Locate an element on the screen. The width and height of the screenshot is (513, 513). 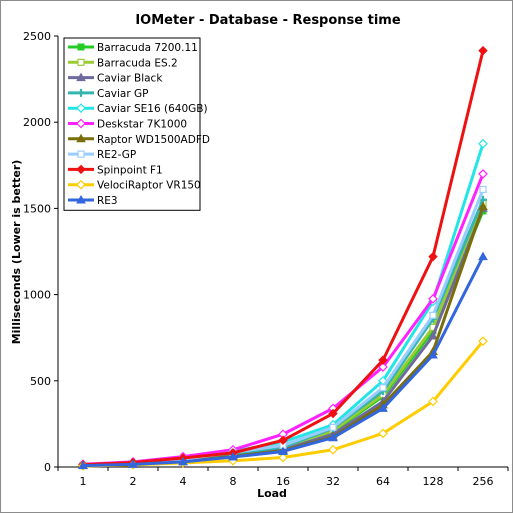
legend-label: Barracuda 7200.11 is located at coordinates (147, 48).